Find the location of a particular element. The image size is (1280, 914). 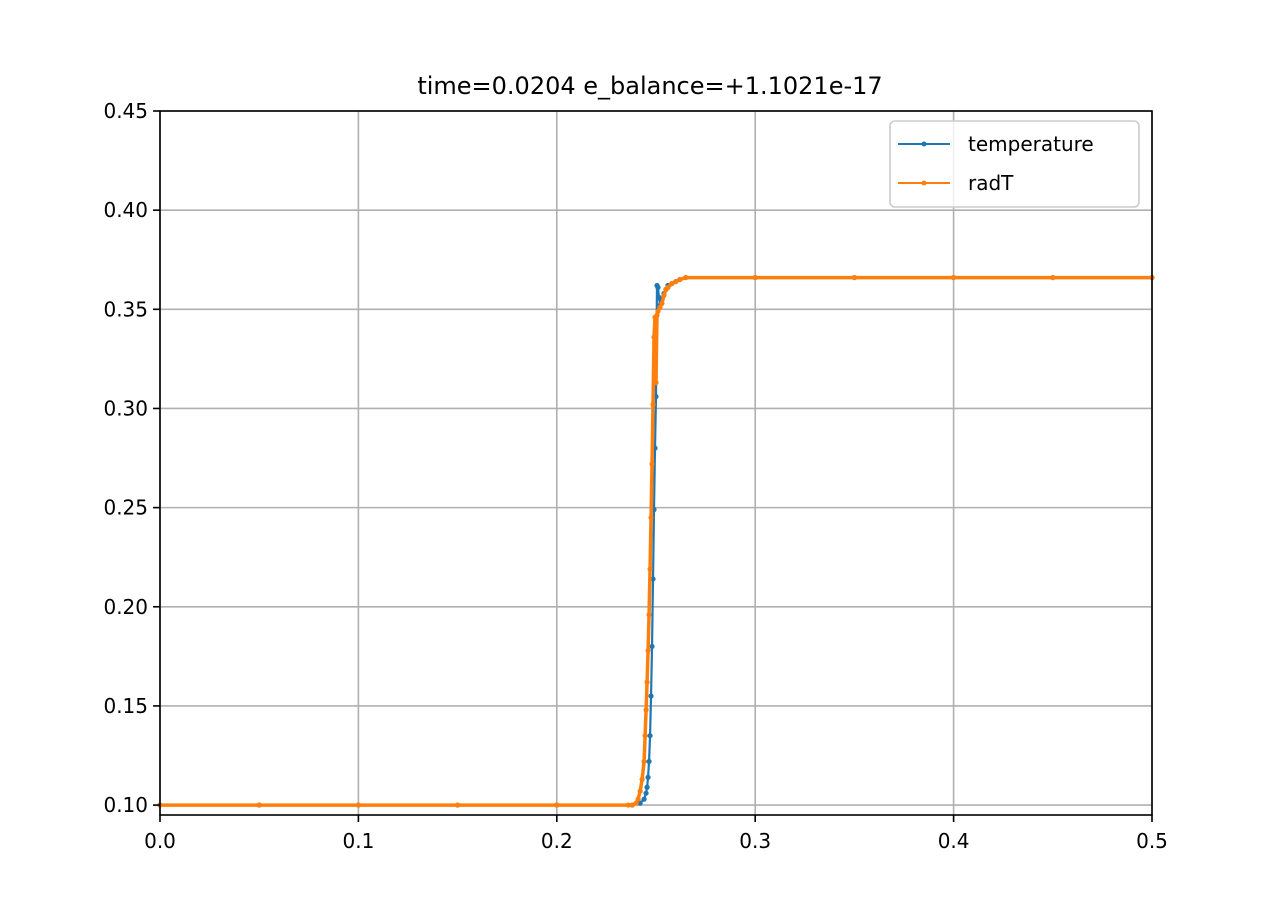

x-tick-label: 0.3 is located at coordinates (755, 841).